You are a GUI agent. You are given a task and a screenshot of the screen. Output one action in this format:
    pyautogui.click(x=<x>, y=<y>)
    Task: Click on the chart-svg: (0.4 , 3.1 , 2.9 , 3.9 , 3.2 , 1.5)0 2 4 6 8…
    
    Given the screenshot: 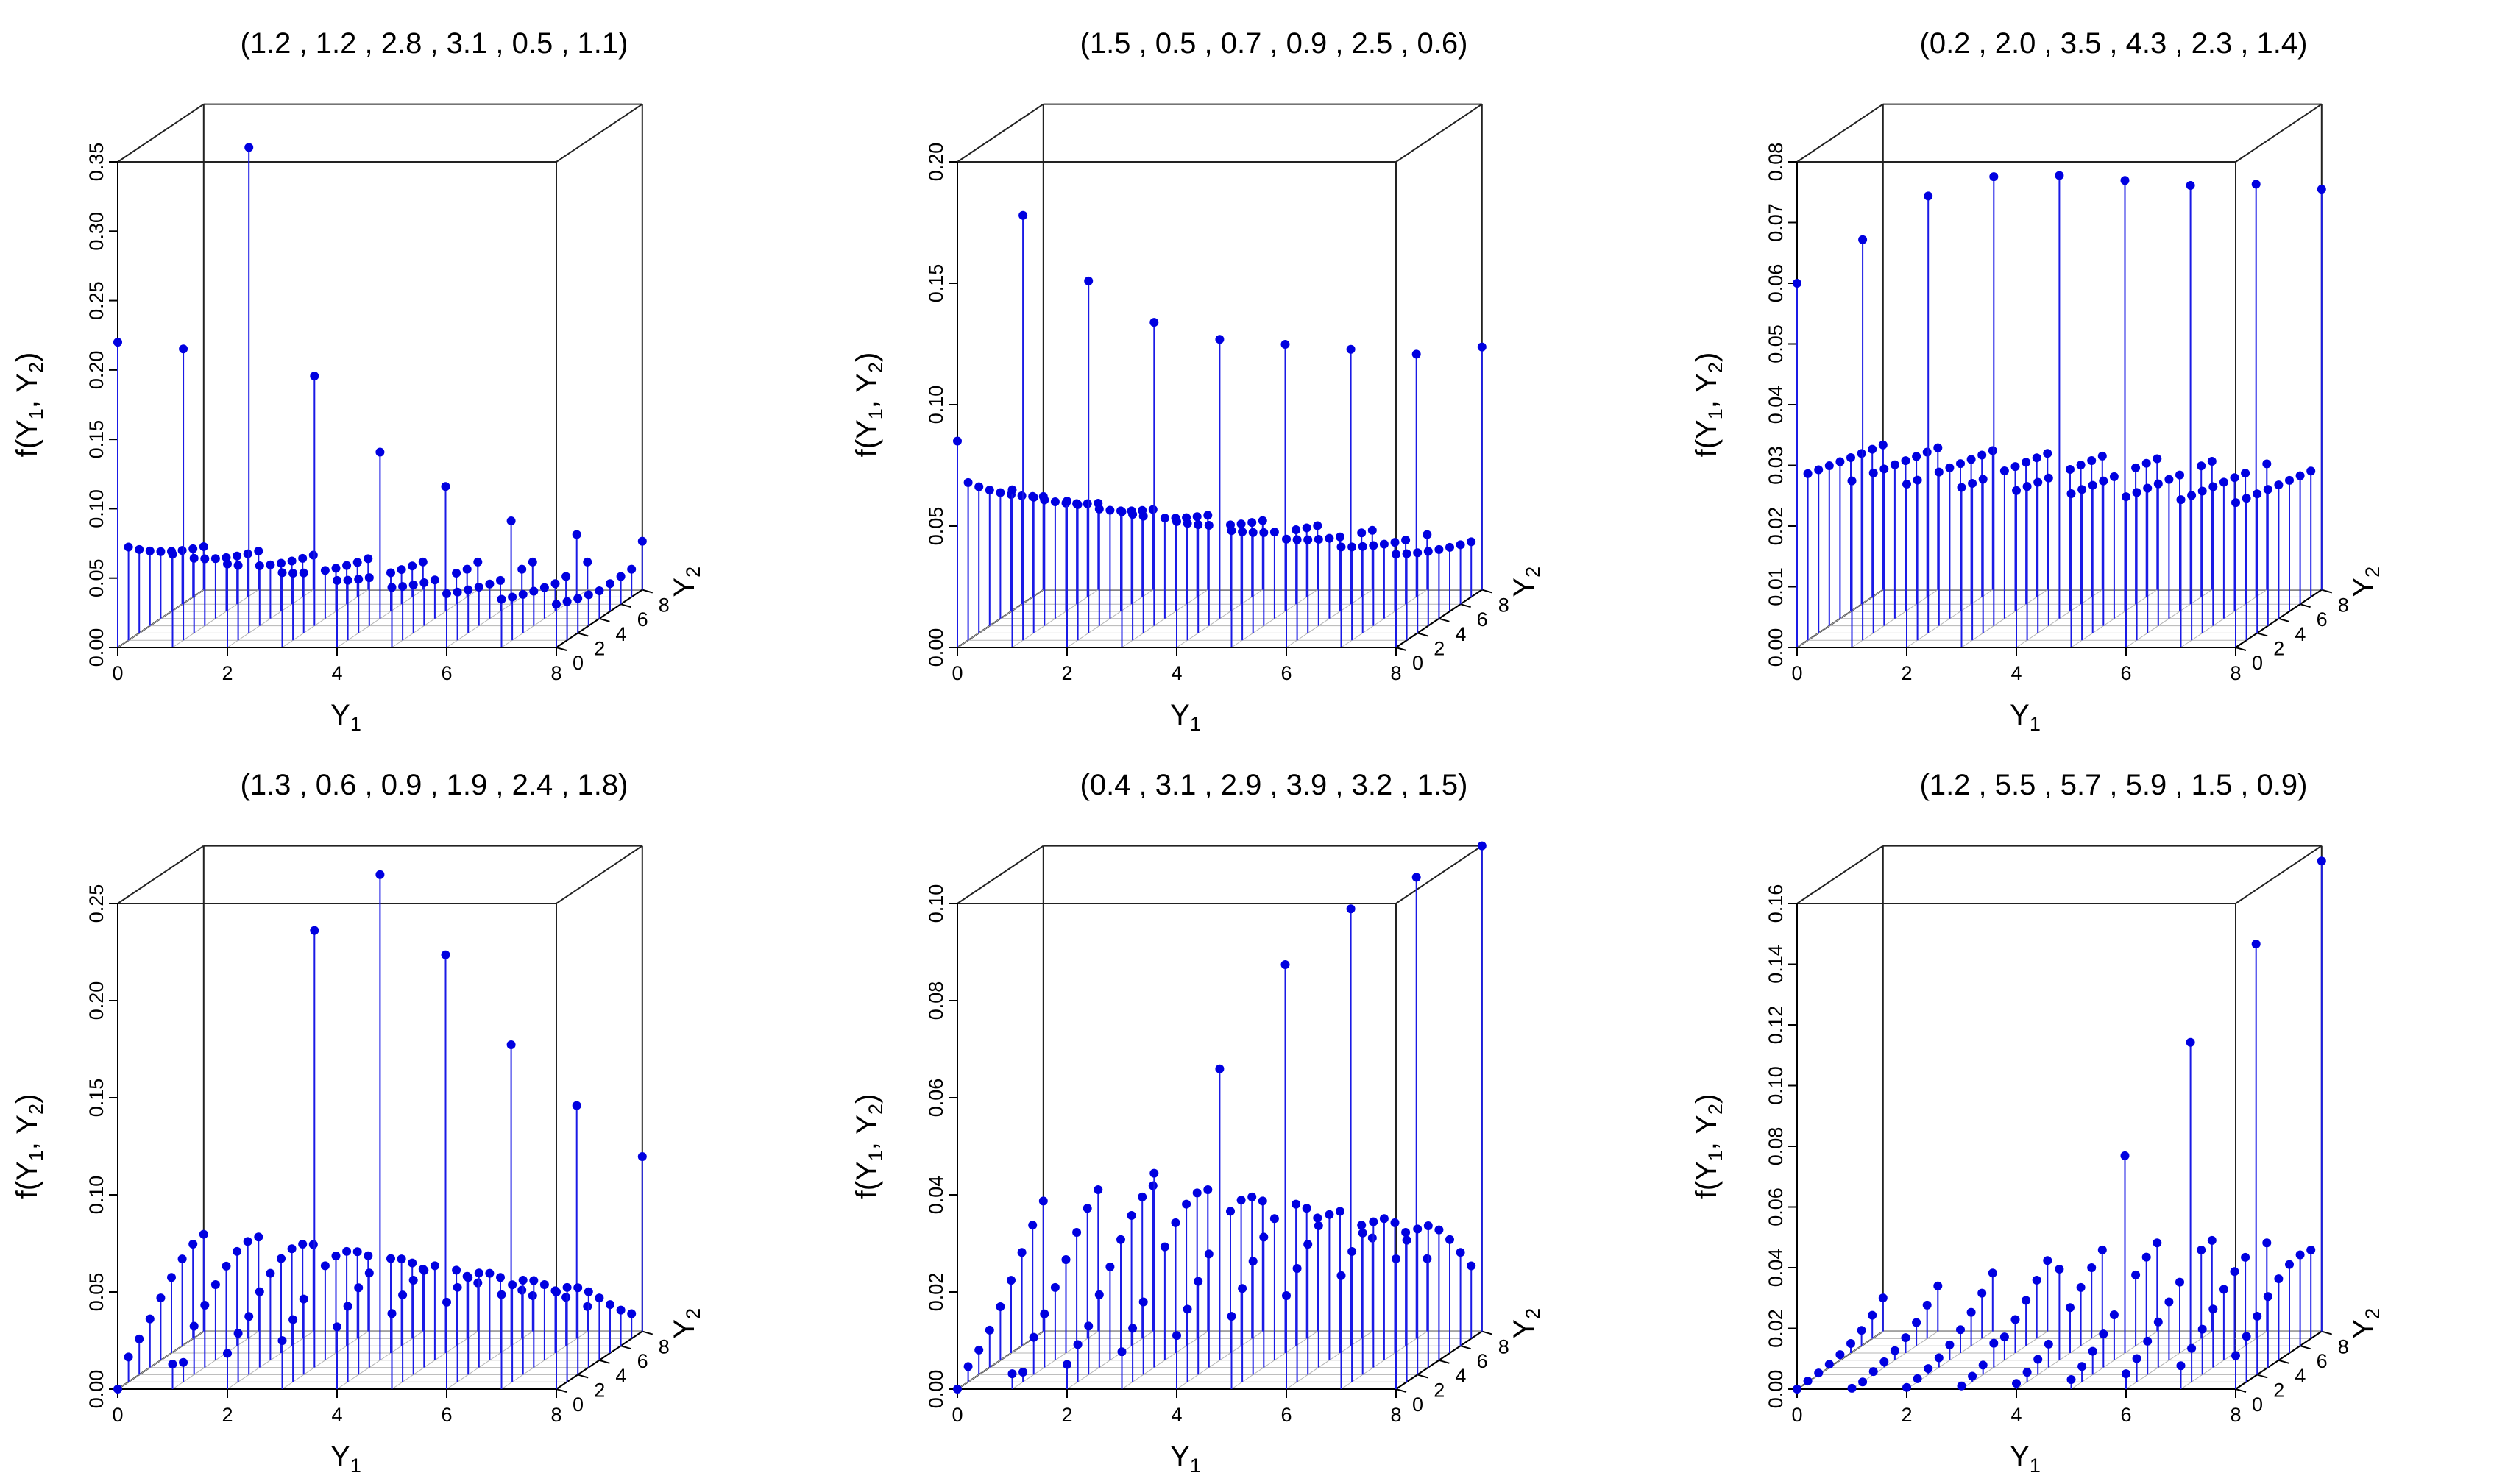 What is the action you would take?
    pyautogui.click(x=1197, y=1123)
    